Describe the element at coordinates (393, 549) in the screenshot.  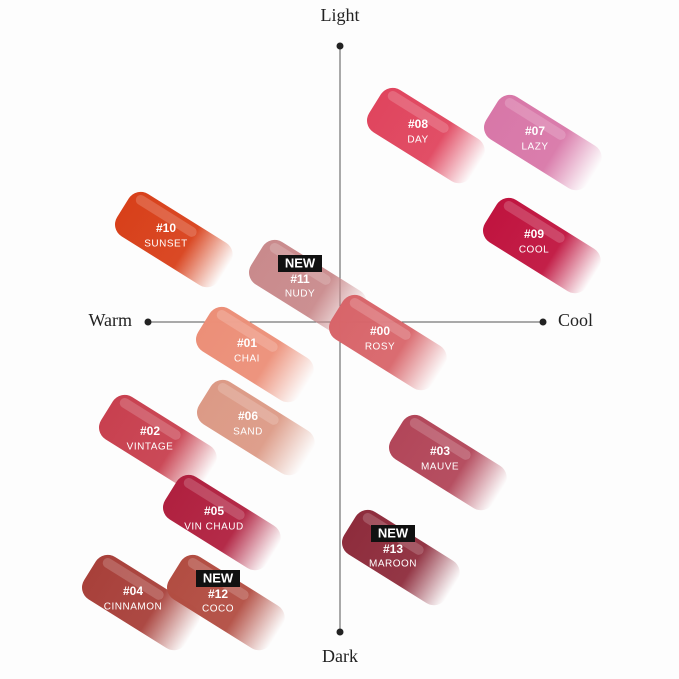
I see `swatch-number: #13` at that location.